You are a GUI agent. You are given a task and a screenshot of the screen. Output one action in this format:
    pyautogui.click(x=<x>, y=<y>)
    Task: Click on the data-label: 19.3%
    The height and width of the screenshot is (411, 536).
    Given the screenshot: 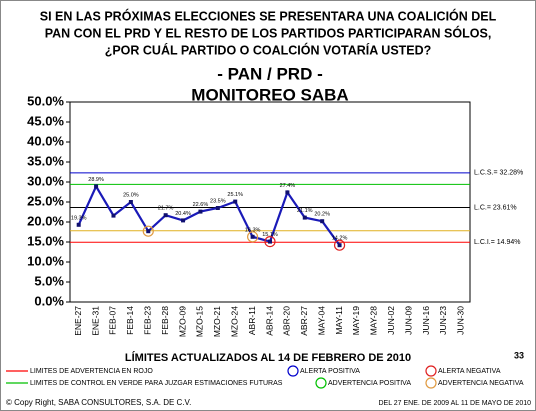 What is the action you would take?
    pyautogui.click(x=79, y=218)
    